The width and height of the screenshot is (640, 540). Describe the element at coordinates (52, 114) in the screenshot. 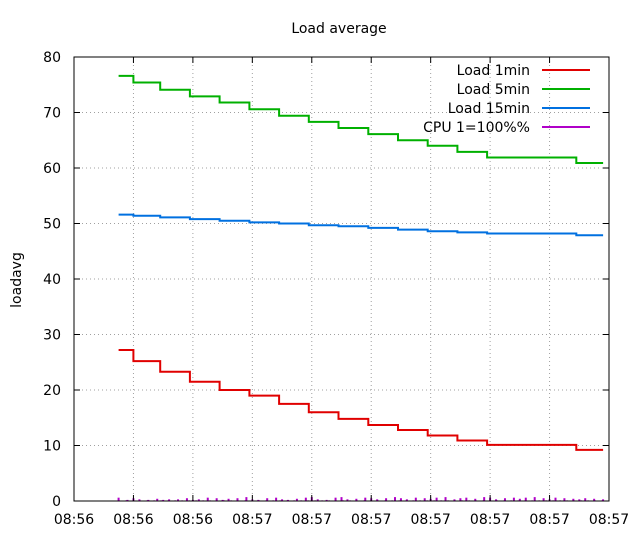

I see `y-tick-label: 70` at that location.